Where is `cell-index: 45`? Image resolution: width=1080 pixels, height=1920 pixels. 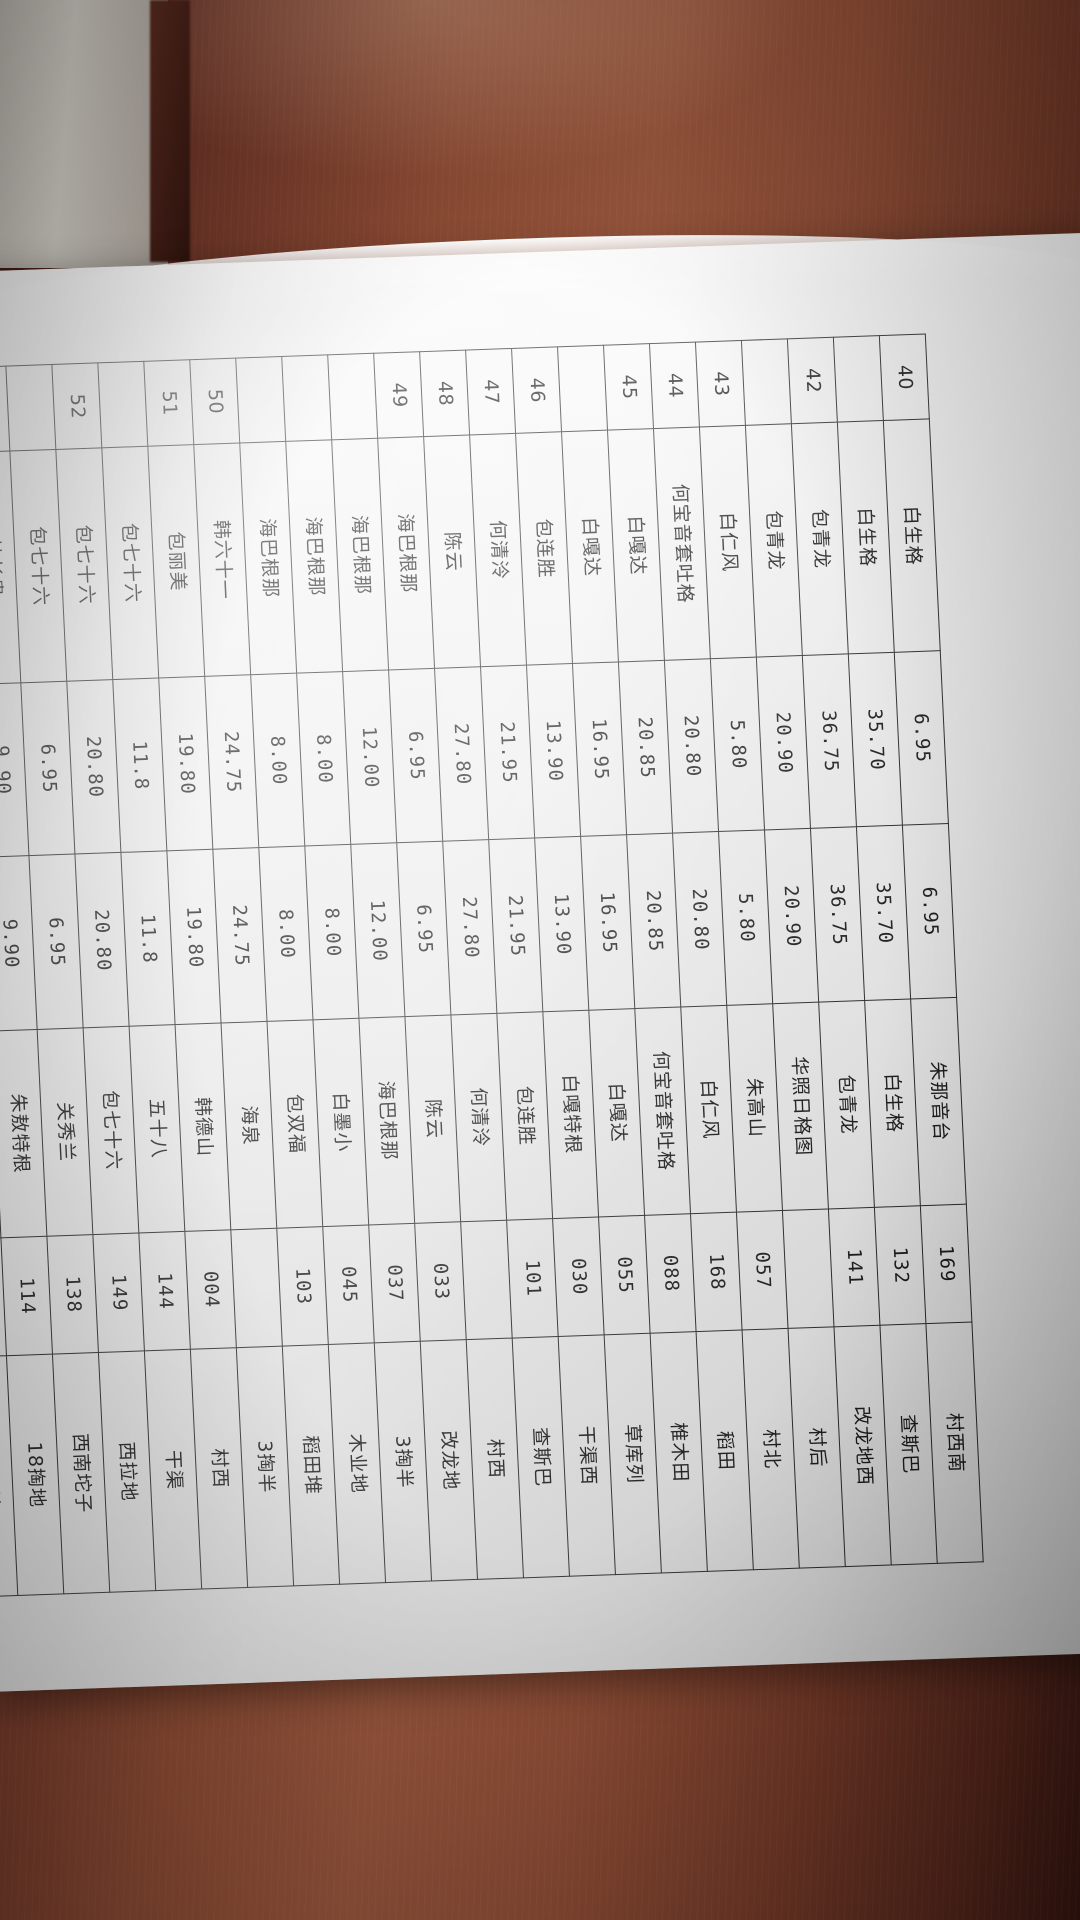 cell-index: 45 is located at coordinates (628, 387).